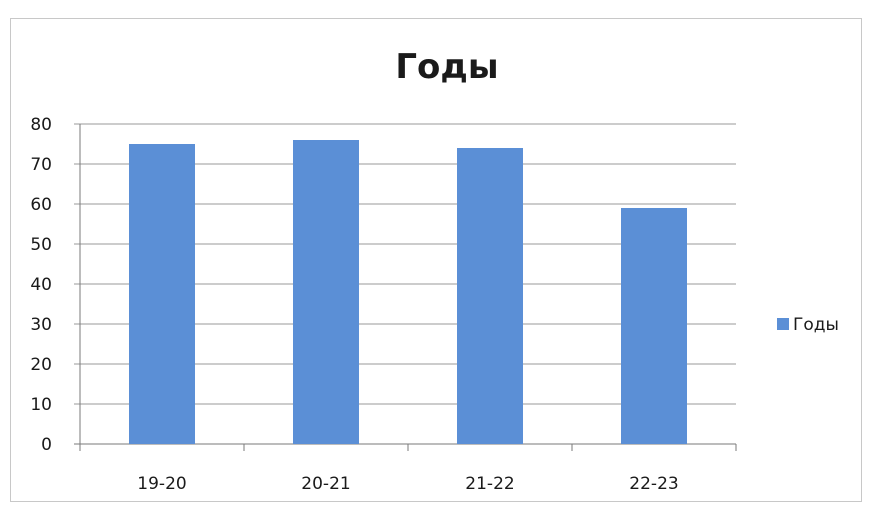 This screenshot has height=505, width=872. I want to click on y-tick-label: 40, so click(41, 285).